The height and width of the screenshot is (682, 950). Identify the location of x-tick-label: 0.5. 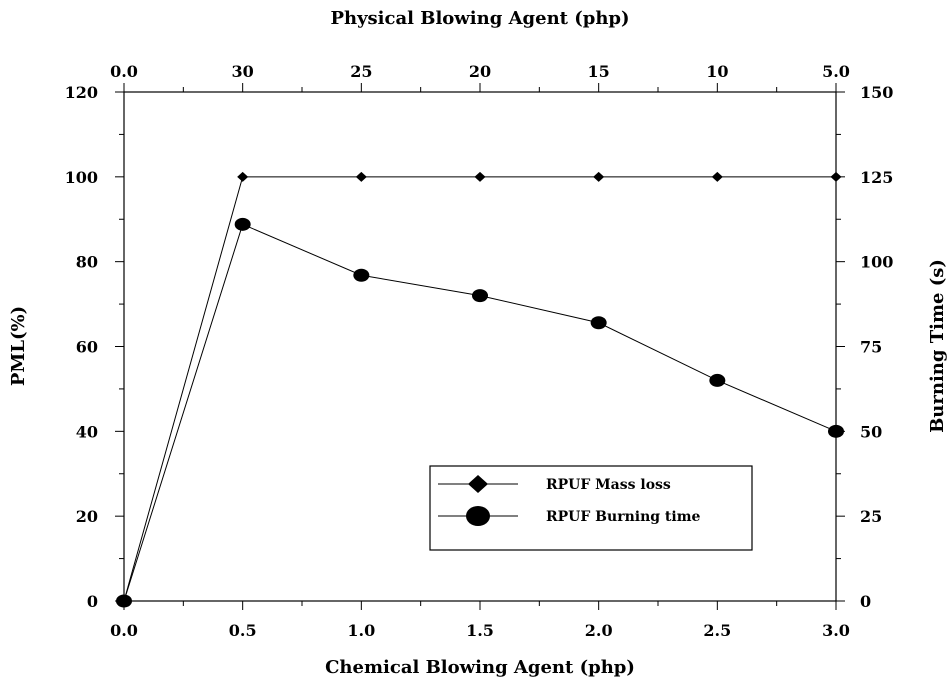
(243, 630).